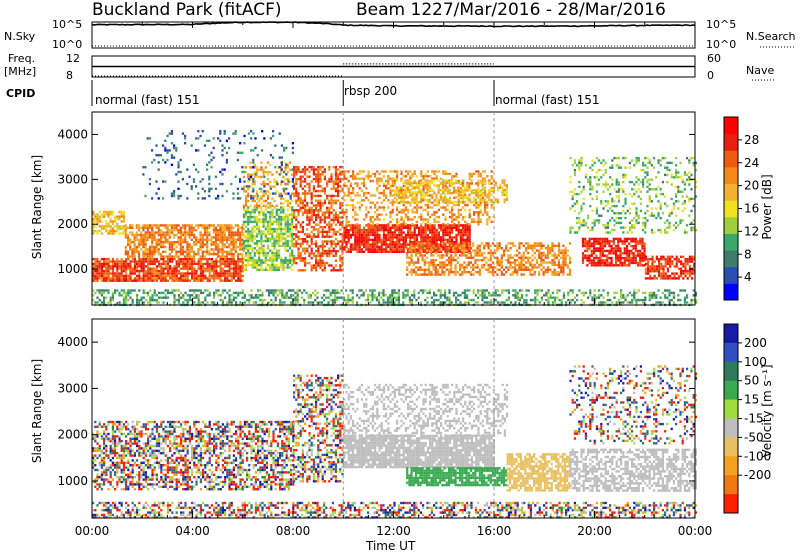 The width and height of the screenshot is (800, 554). I want to click on x-tick-label: 04:00, so click(192, 531).